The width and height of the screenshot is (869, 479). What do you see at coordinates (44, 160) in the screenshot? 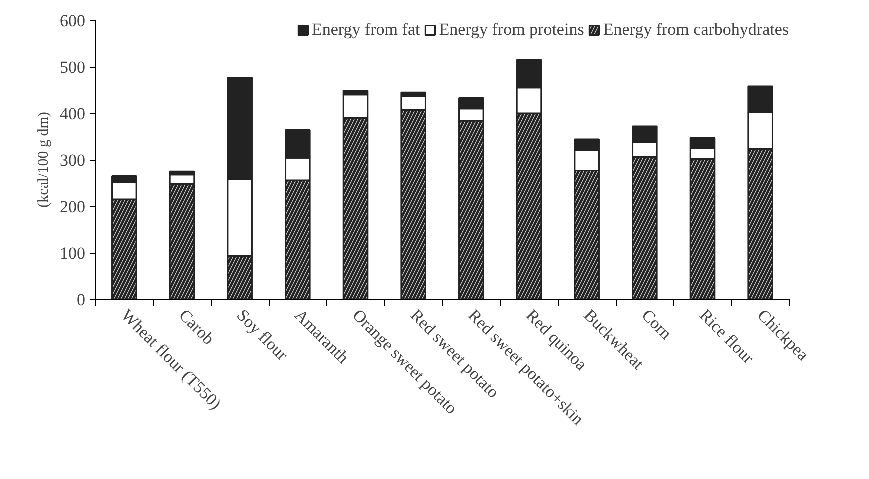
I see `y-axis-title: (kcal/100 g dm)` at bounding box center [44, 160].